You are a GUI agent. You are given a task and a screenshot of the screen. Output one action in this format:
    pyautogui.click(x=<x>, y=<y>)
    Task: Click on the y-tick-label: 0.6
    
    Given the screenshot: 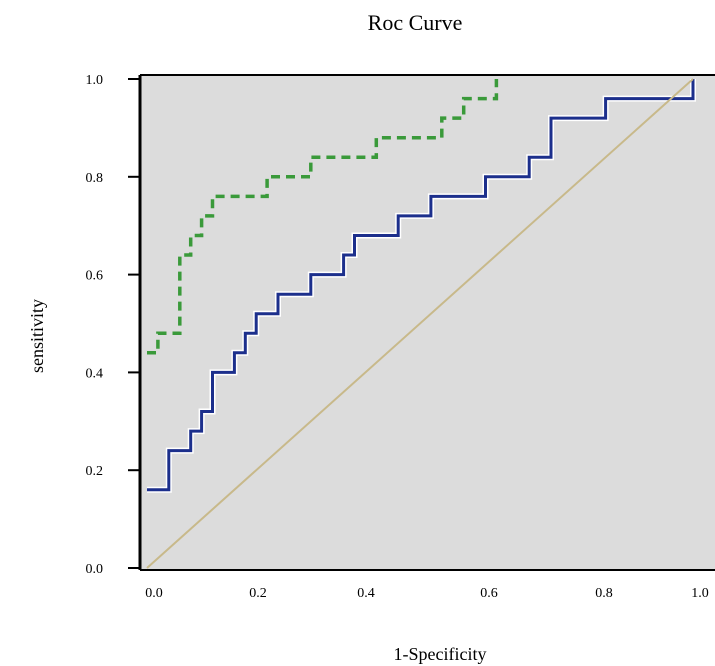 What is the action you would take?
    pyautogui.click(x=95, y=276)
    